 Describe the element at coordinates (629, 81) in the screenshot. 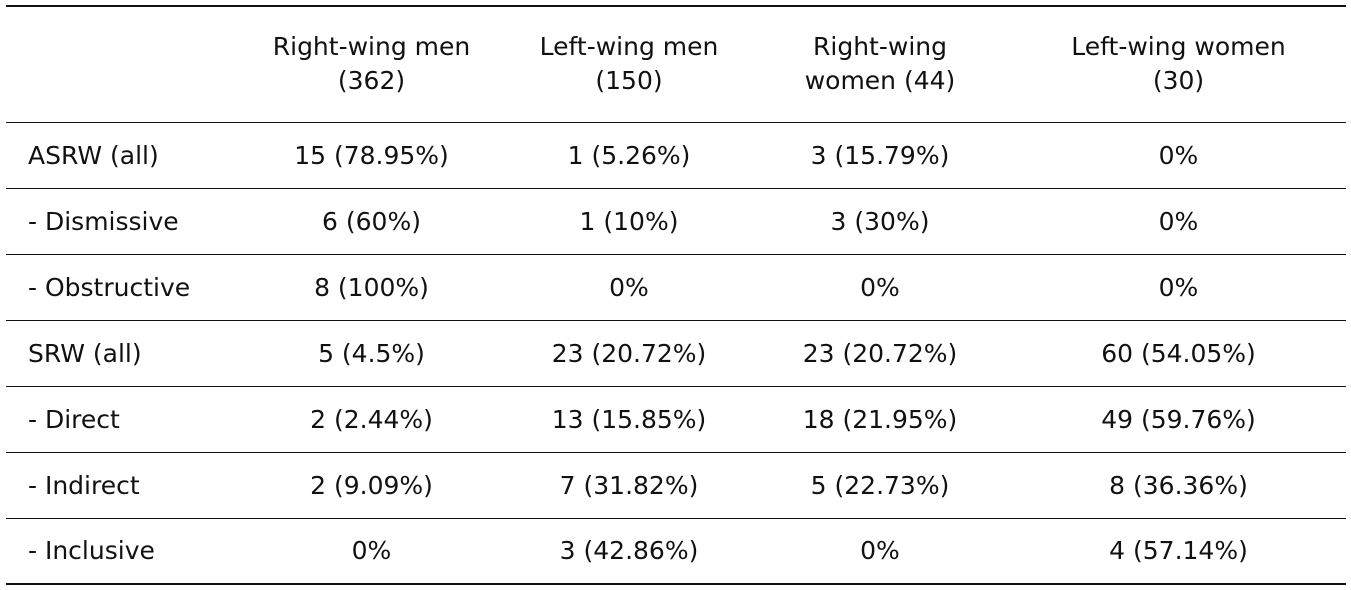

I see `header-left-wing-men-line2: (150)` at that location.